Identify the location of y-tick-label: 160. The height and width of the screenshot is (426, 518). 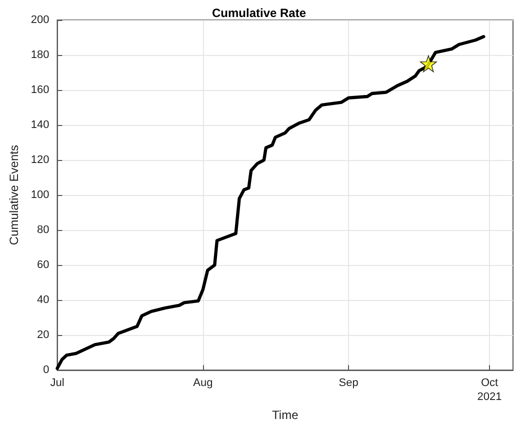
(40, 90).